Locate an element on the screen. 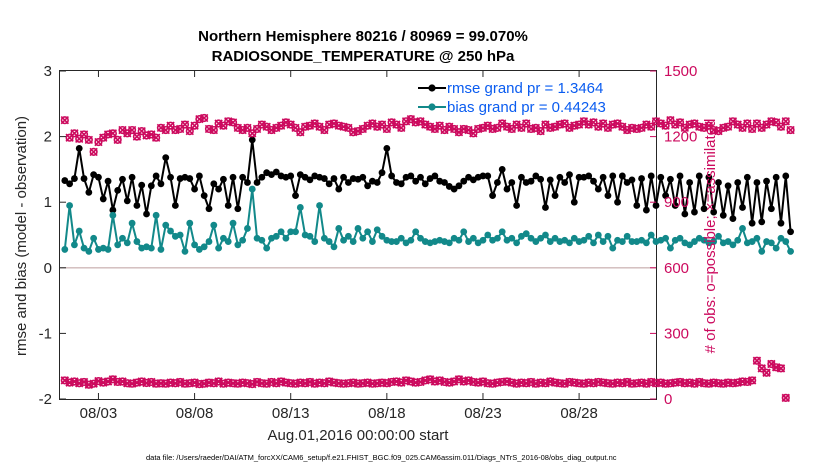  x-axis-label: Aug.01,2016 00:00:00 start is located at coordinates (359, 435).